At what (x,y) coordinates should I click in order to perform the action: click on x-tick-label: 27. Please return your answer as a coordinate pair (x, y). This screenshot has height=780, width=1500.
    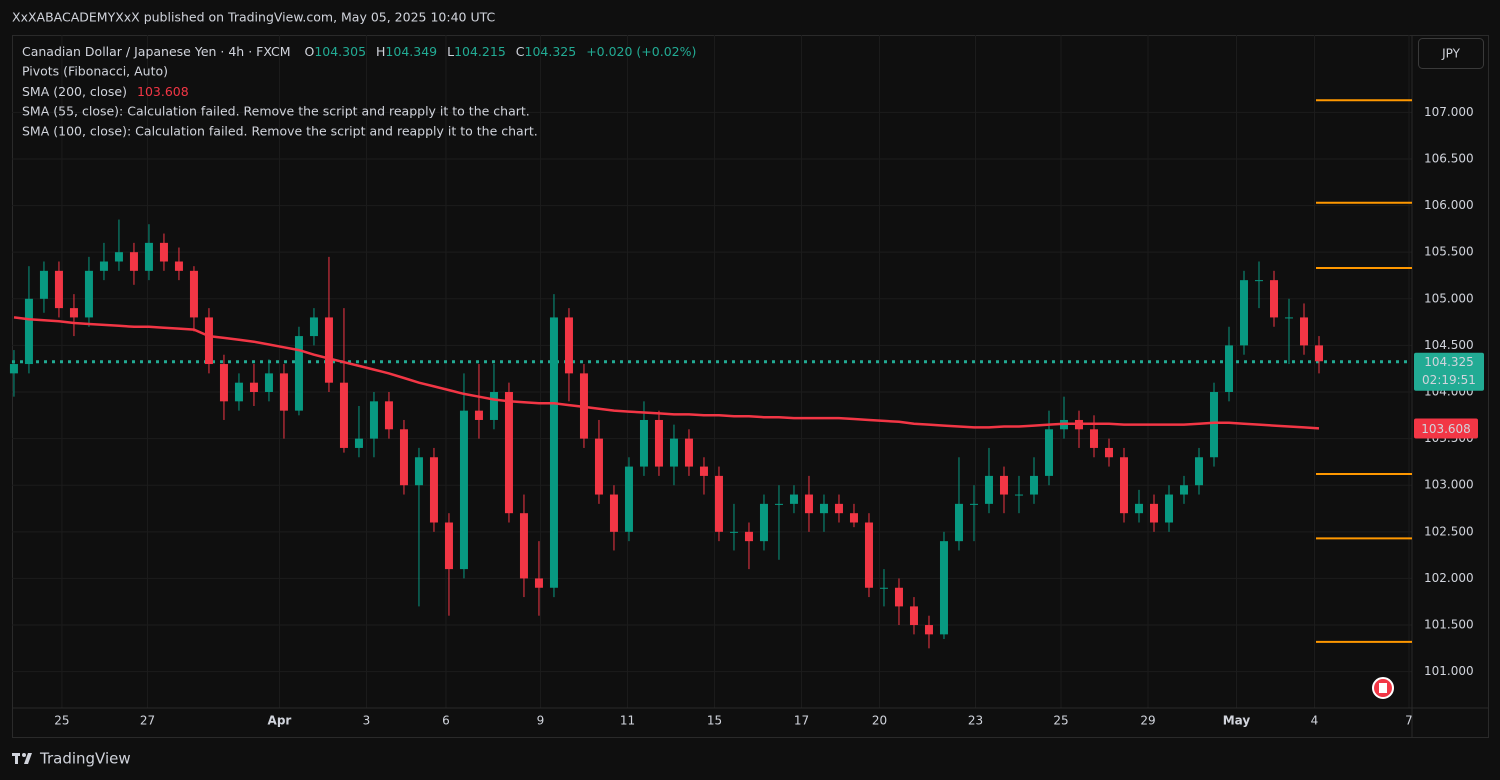
    Looking at the image, I should click on (147, 721).